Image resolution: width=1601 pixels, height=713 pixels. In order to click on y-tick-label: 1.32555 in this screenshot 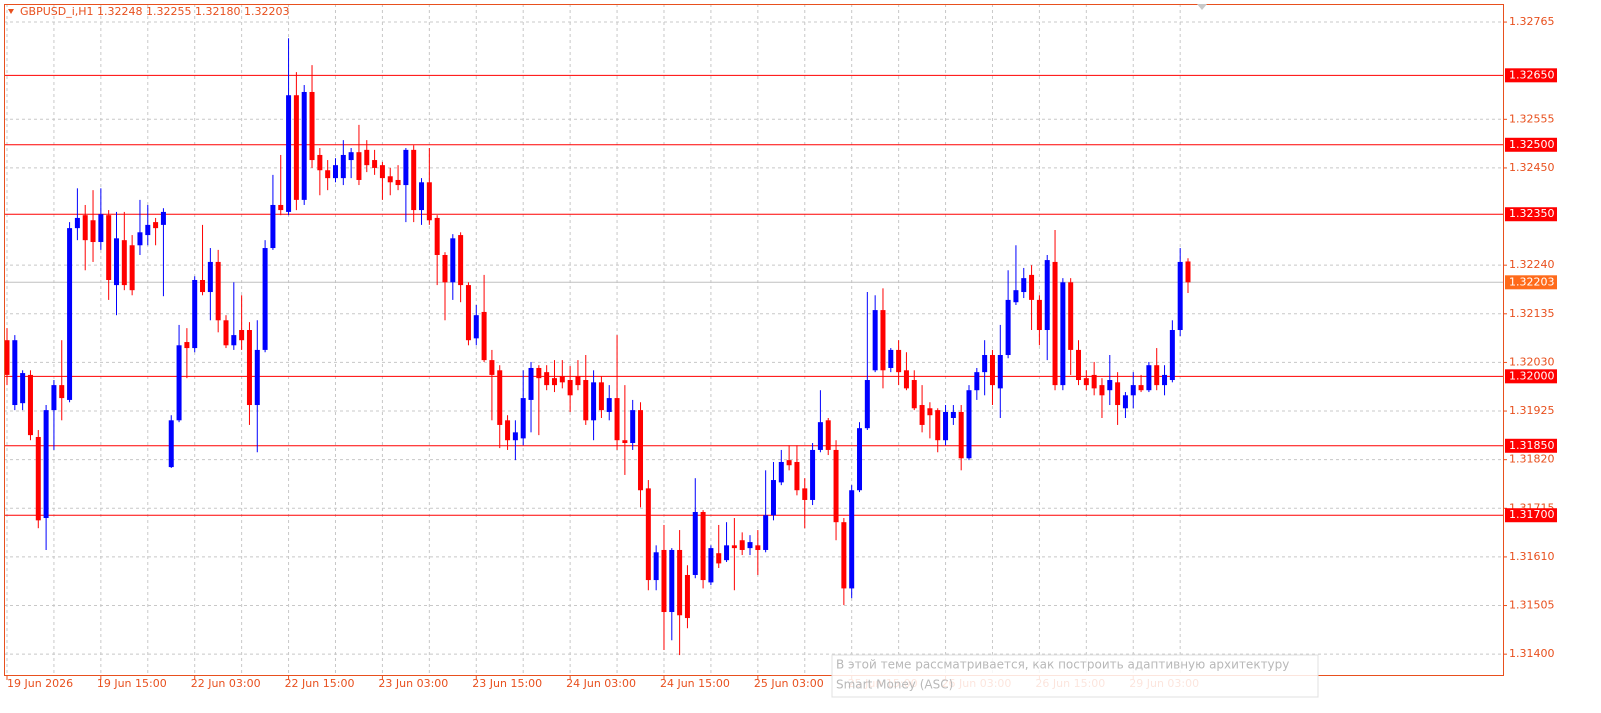, I will do `click(1532, 118)`.